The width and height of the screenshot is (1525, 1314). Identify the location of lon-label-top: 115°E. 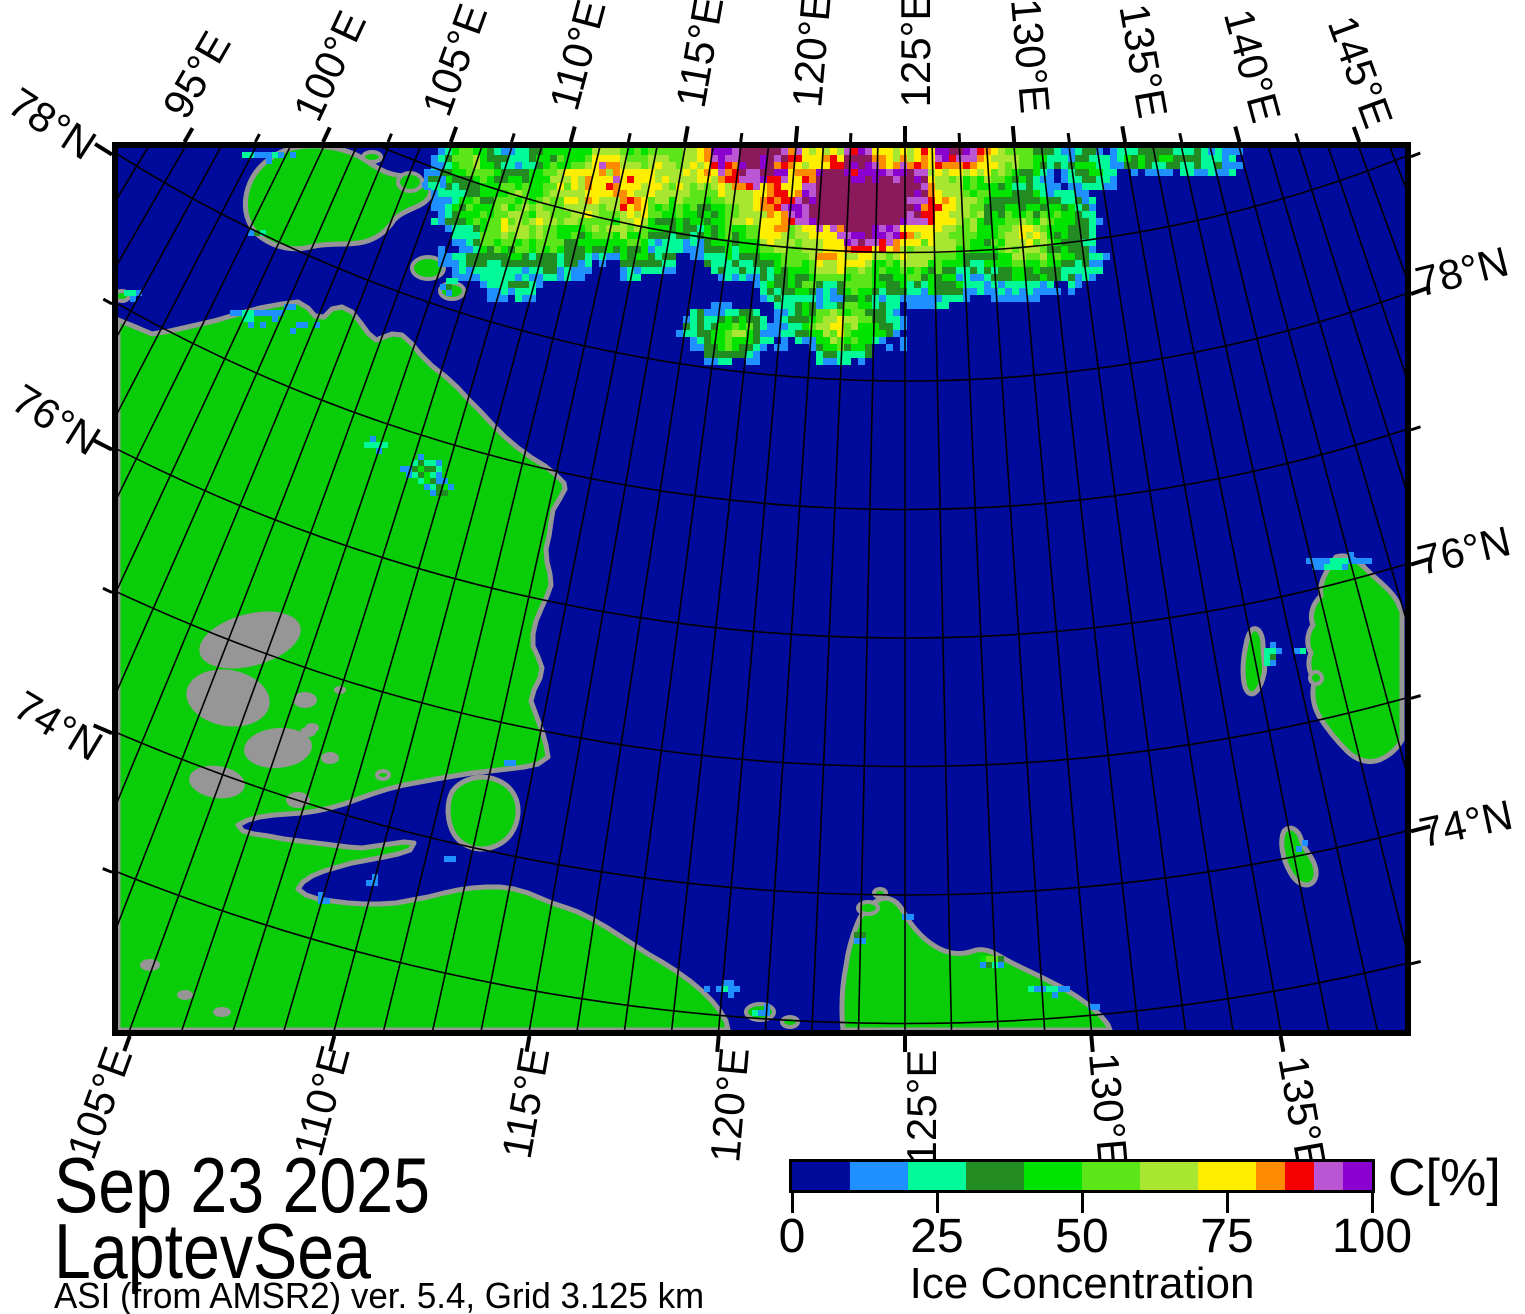
(699, 56).